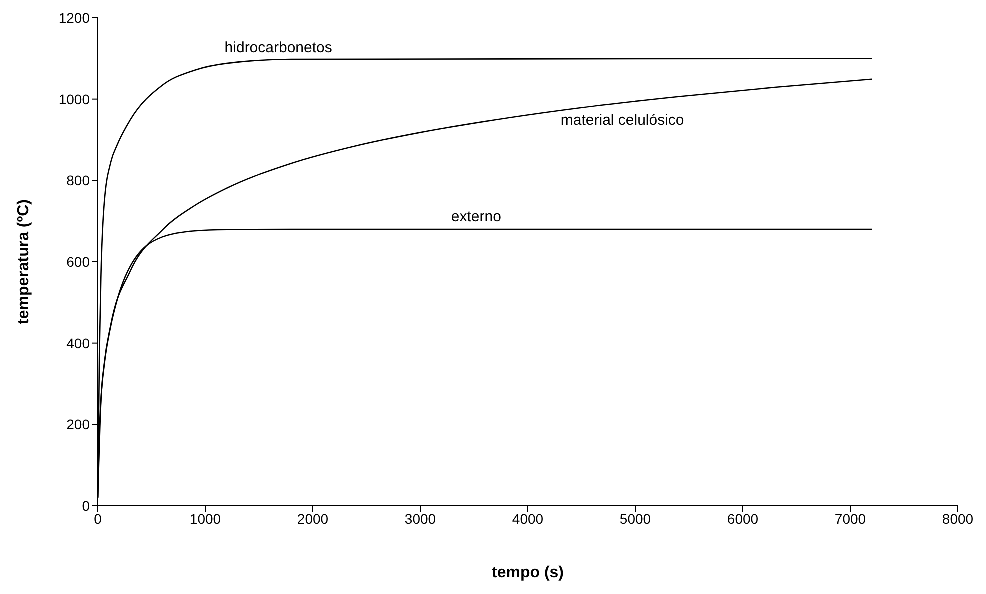 This screenshot has width=986, height=594. I want to click on x-tick-label: 7000, so click(850, 518).